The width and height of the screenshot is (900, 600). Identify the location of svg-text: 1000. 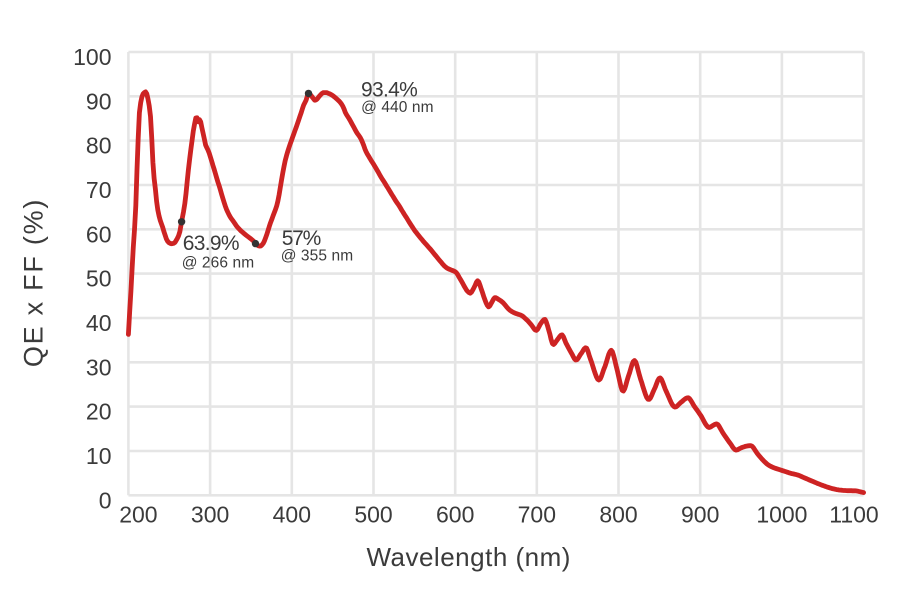
(781, 515).